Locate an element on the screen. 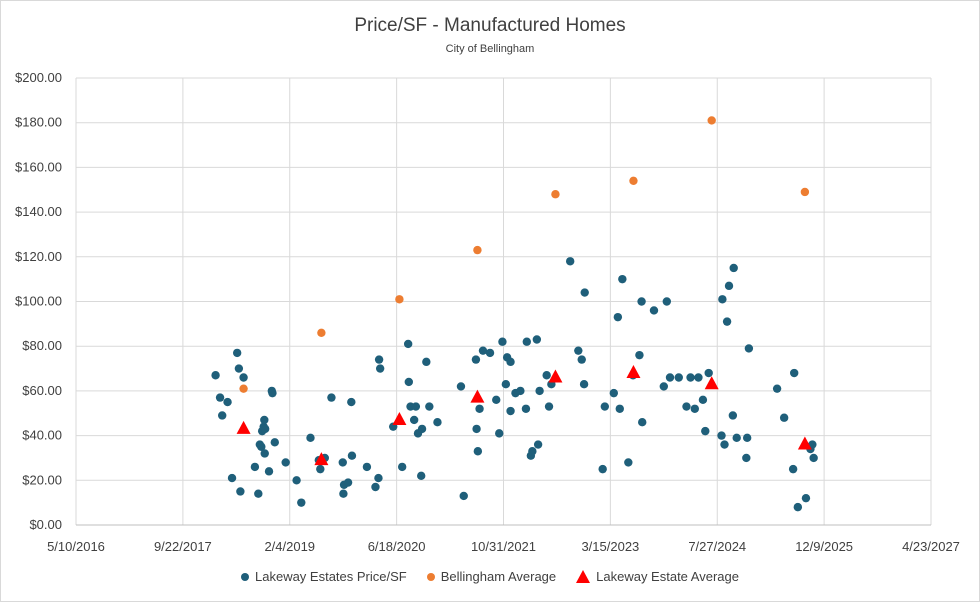 The height and width of the screenshot is (602, 980). y-tick-label: $180.00 is located at coordinates (38, 122).